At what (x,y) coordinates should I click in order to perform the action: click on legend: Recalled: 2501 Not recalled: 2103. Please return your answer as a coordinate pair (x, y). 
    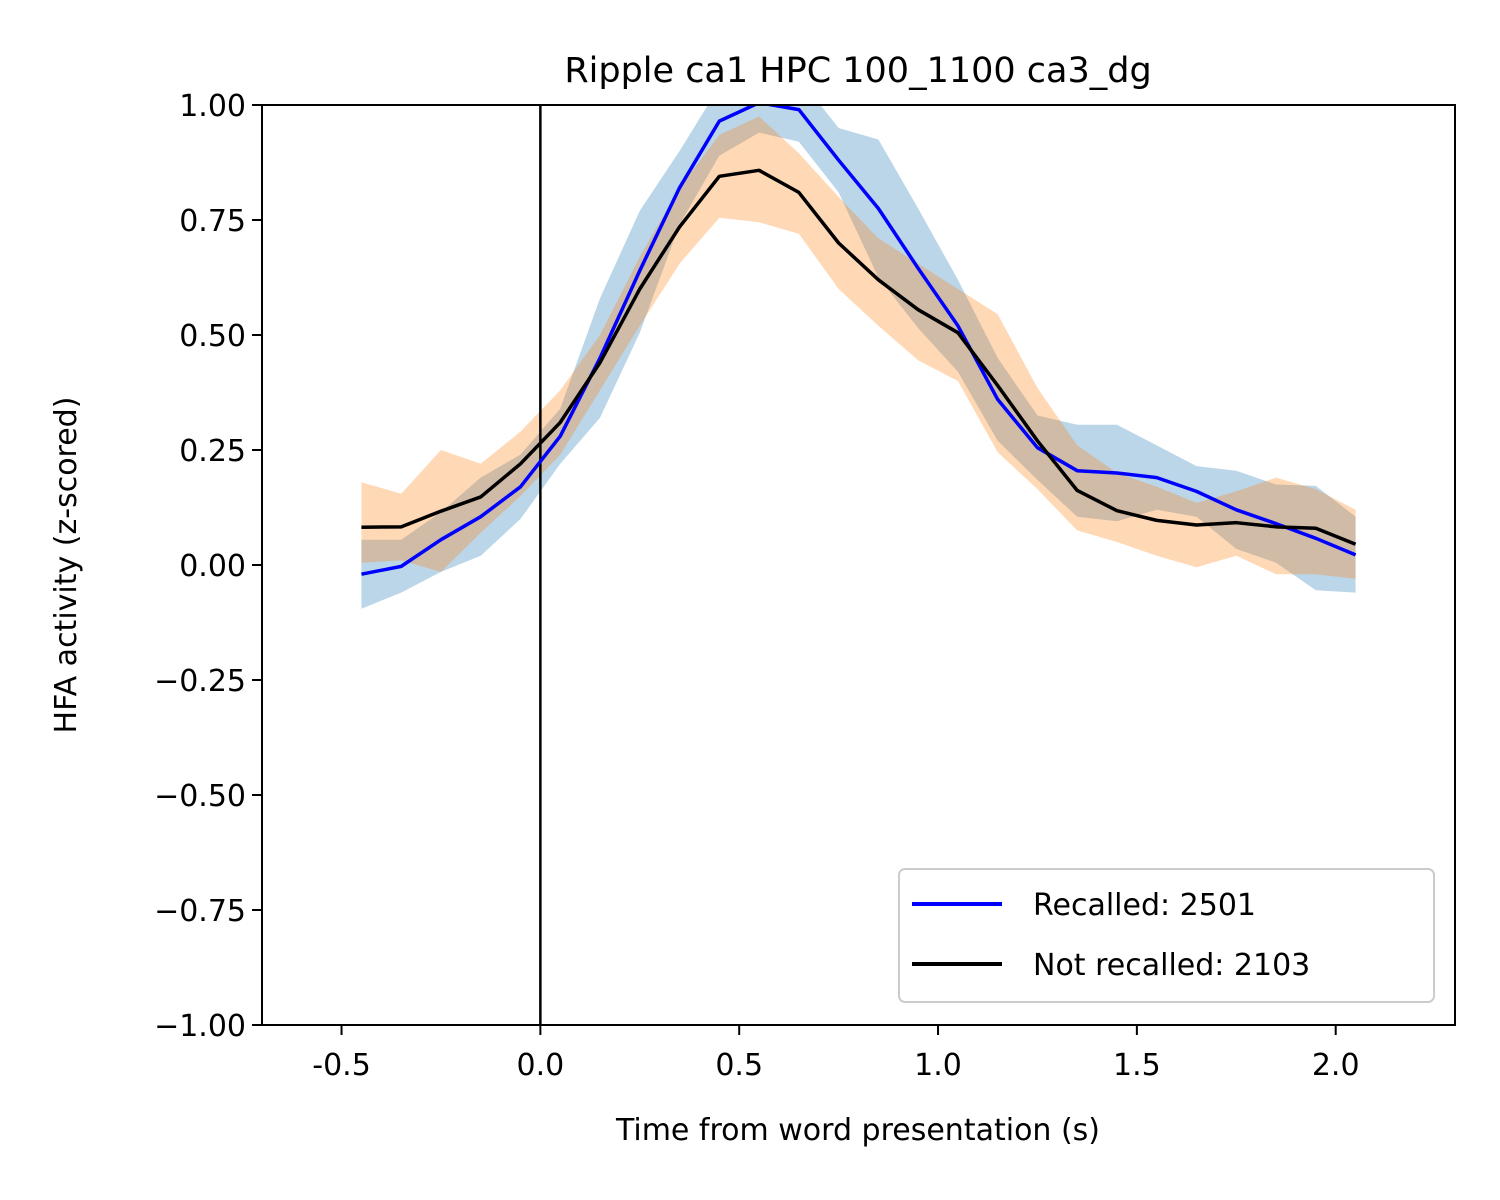
    Looking at the image, I should click on (1166, 935).